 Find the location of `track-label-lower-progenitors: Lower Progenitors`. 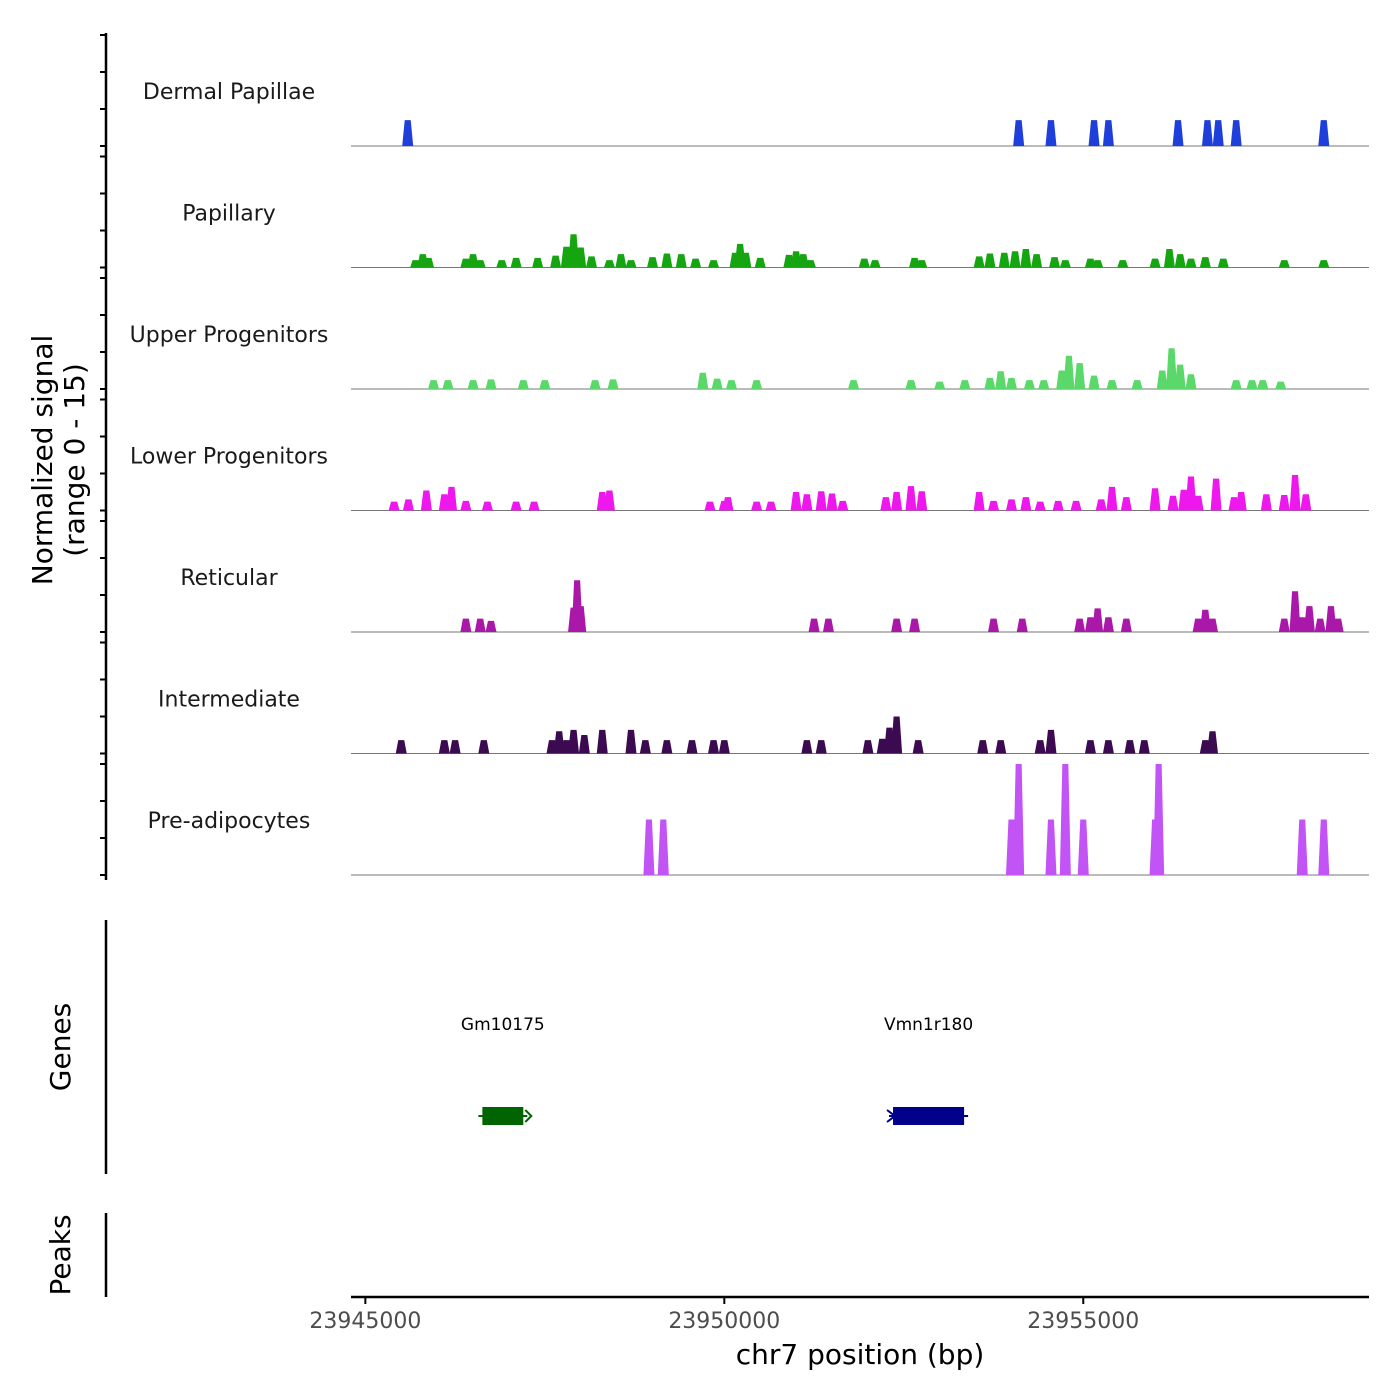

track-label-lower-progenitors: Lower Progenitors is located at coordinates (229, 457).